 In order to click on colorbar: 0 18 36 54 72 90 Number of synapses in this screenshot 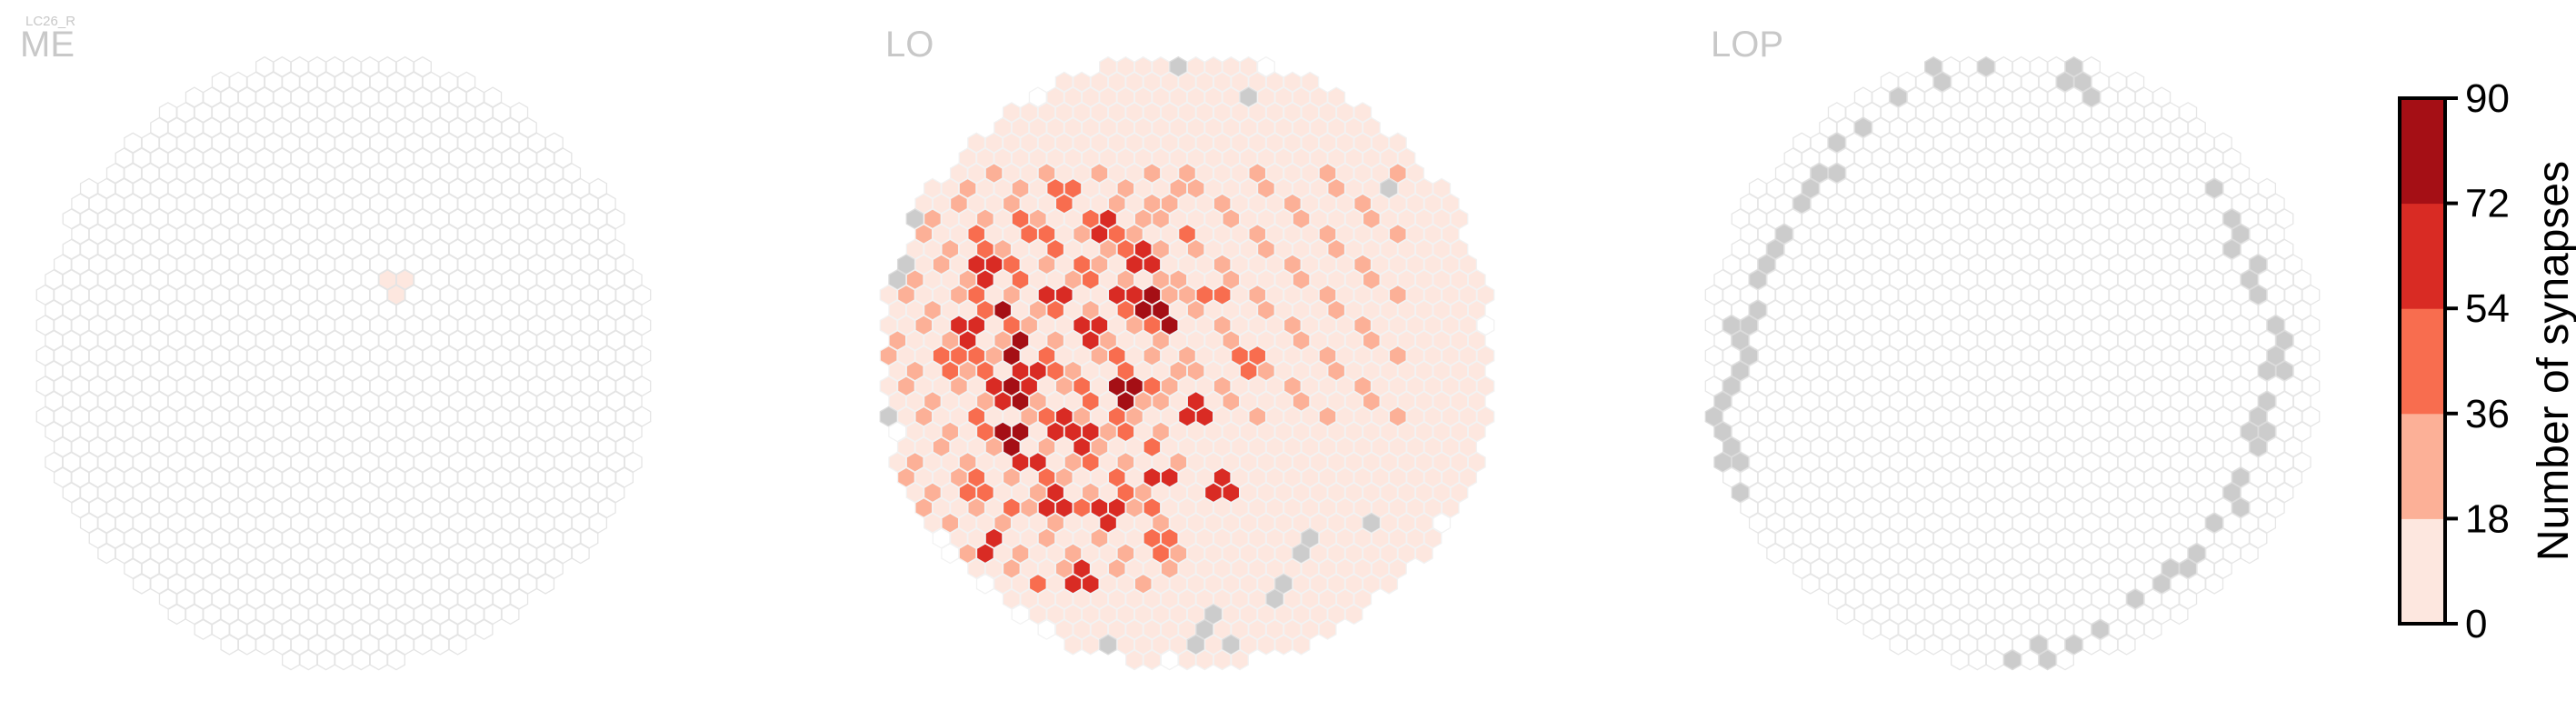, I will do `click(2487, 361)`.